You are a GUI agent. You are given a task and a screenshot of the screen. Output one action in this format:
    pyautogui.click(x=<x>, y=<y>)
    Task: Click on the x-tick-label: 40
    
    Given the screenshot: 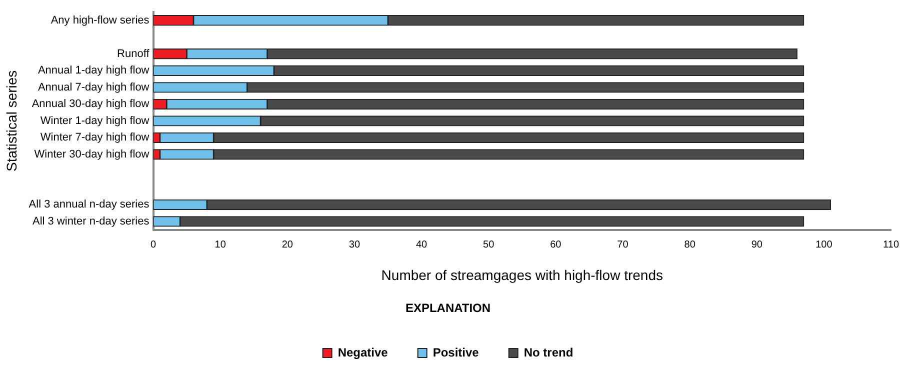 What is the action you would take?
    pyautogui.click(x=422, y=245)
    